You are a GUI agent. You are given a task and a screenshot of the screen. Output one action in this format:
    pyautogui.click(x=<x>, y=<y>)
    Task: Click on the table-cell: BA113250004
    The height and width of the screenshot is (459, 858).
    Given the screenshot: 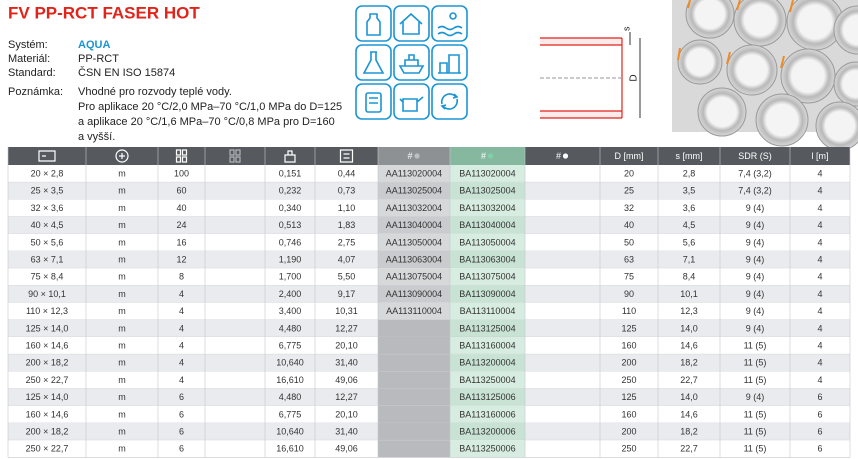 What is the action you would take?
    pyautogui.click(x=487, y=380)
    